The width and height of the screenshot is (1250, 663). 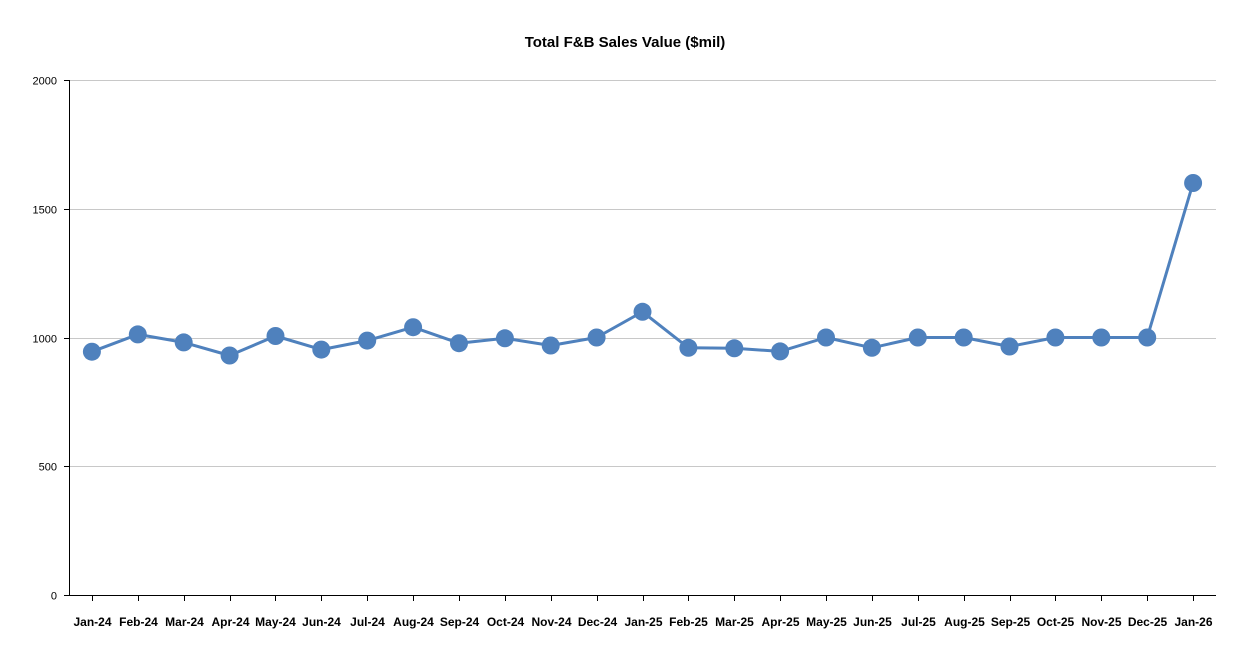 I want to click on x-tick-label: Oct-25, so click(x=1056, y=622).